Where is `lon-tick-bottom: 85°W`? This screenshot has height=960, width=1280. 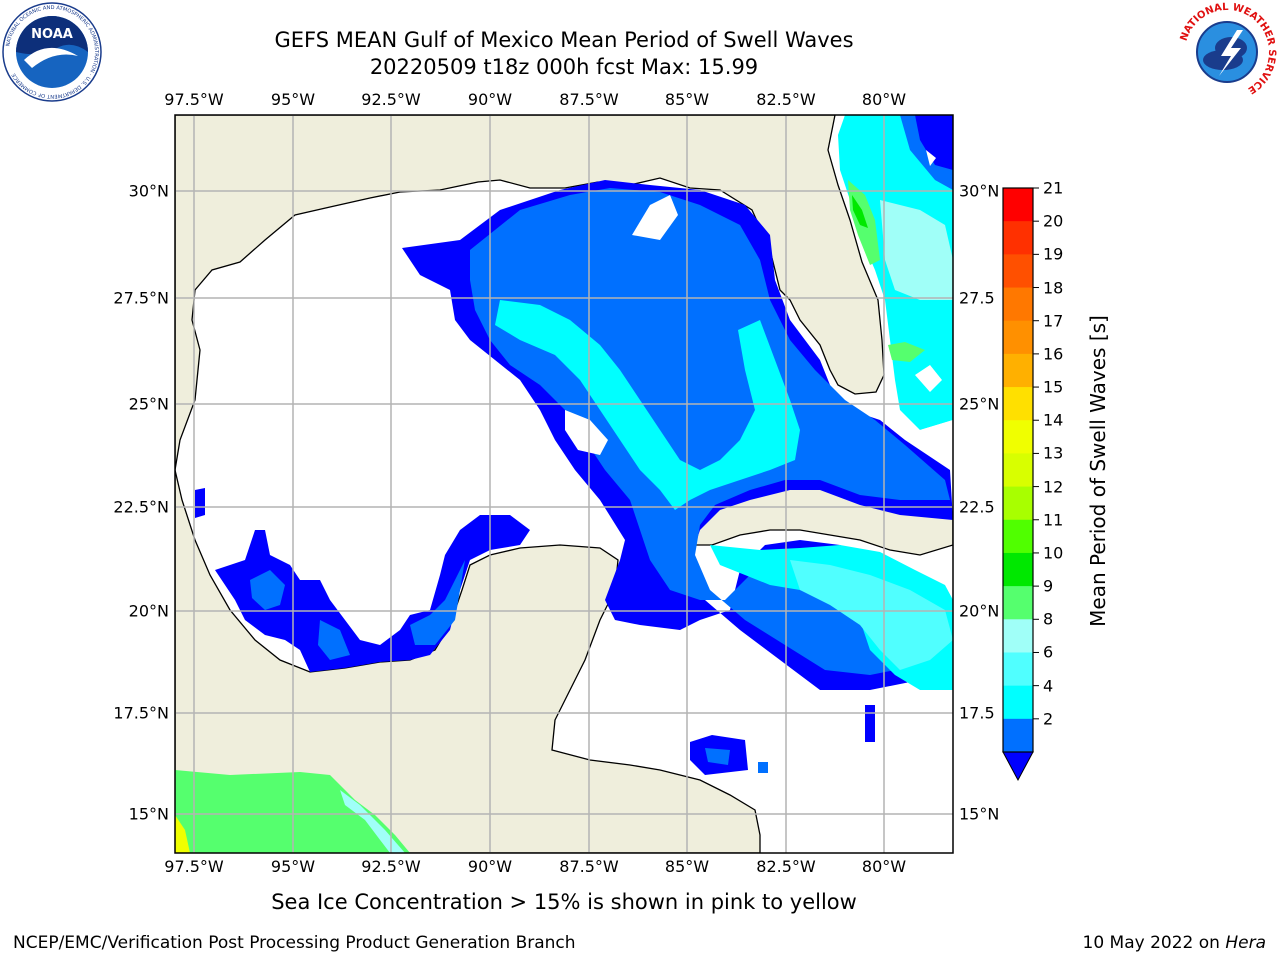
lon-tick-bottom: 85°W is located at coordinates (687, 866).